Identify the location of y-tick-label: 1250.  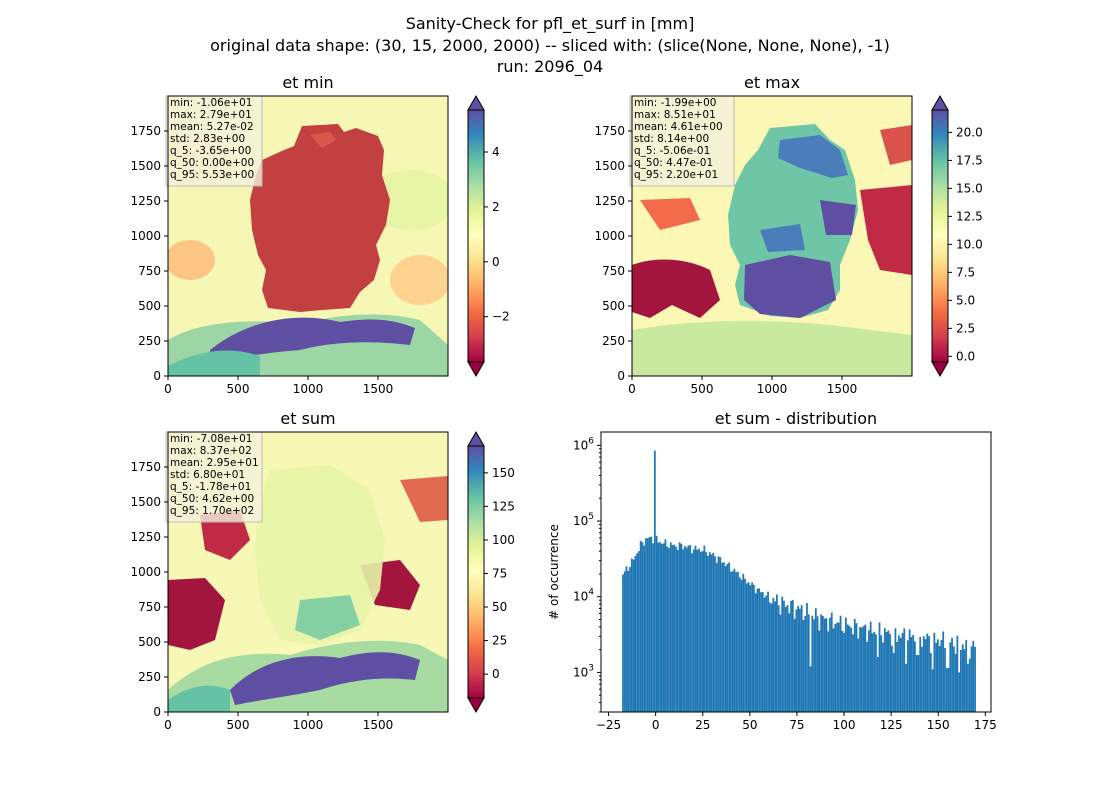
(145, 201).